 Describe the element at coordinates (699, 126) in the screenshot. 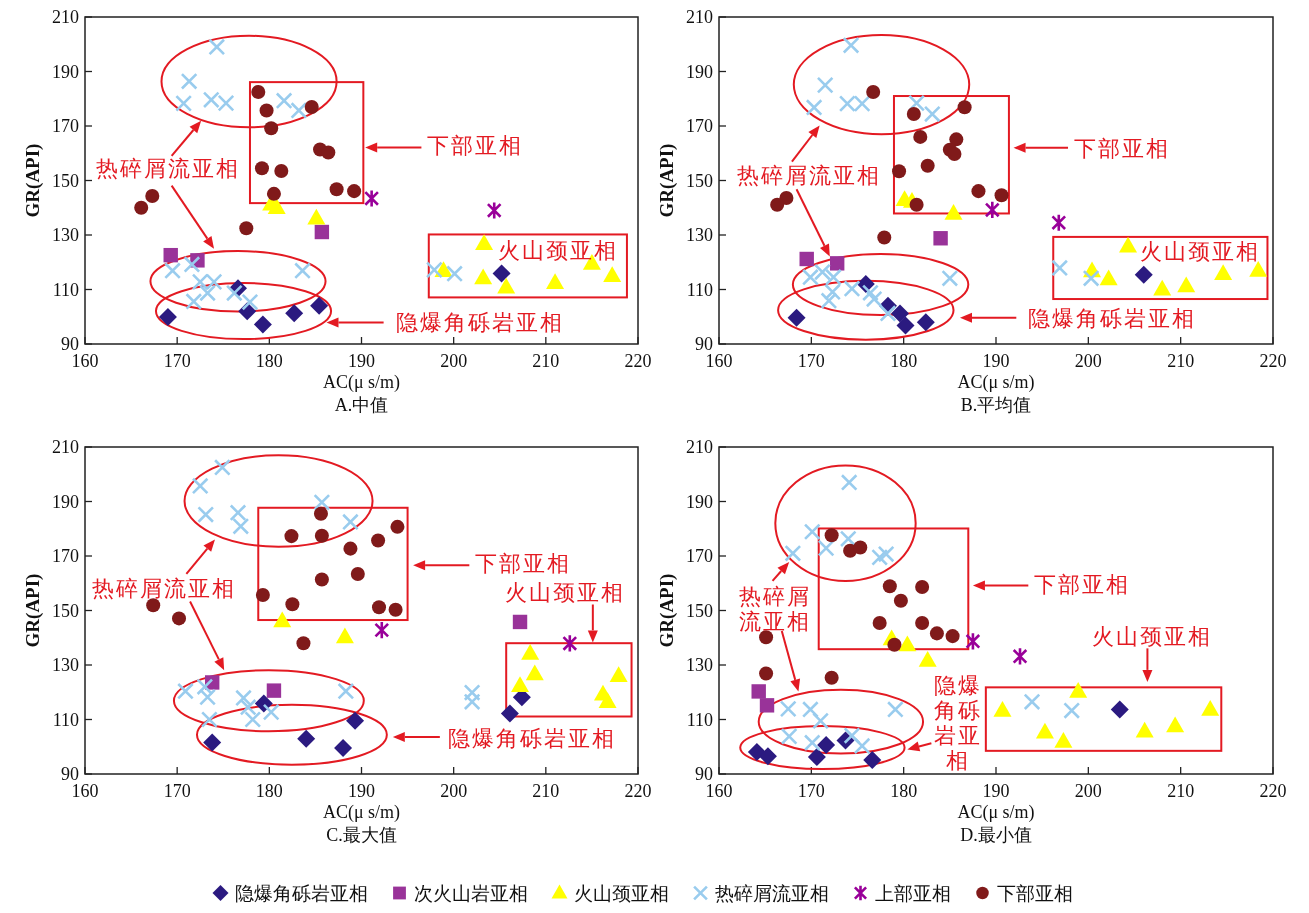

I see `y-tick-label: 170` at that location.